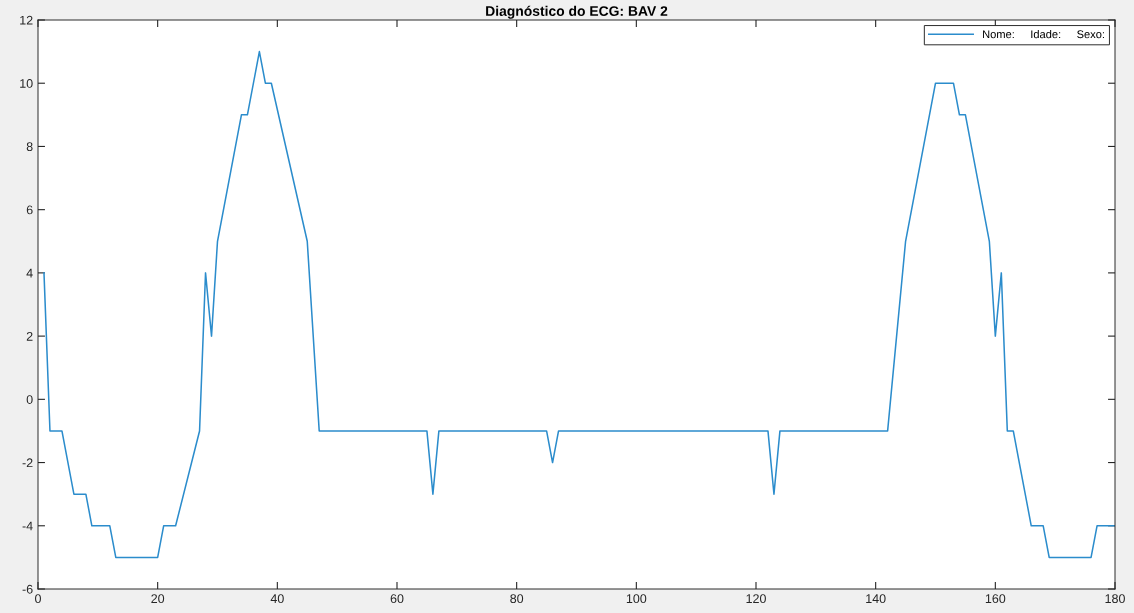  What do you see at coordinates (27, 526) in the screenshot?
I see `y-tick-label: -4` at bounding box center [27, 526].